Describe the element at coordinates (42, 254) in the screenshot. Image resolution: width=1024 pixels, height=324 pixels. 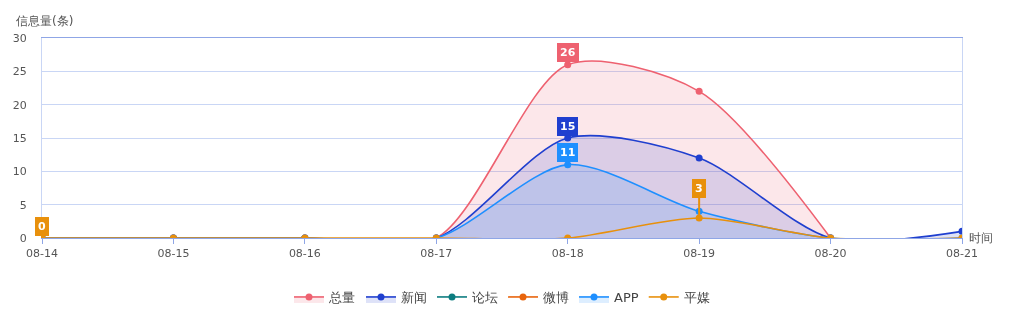
I see `x-tick-label: 08-14` at that location.